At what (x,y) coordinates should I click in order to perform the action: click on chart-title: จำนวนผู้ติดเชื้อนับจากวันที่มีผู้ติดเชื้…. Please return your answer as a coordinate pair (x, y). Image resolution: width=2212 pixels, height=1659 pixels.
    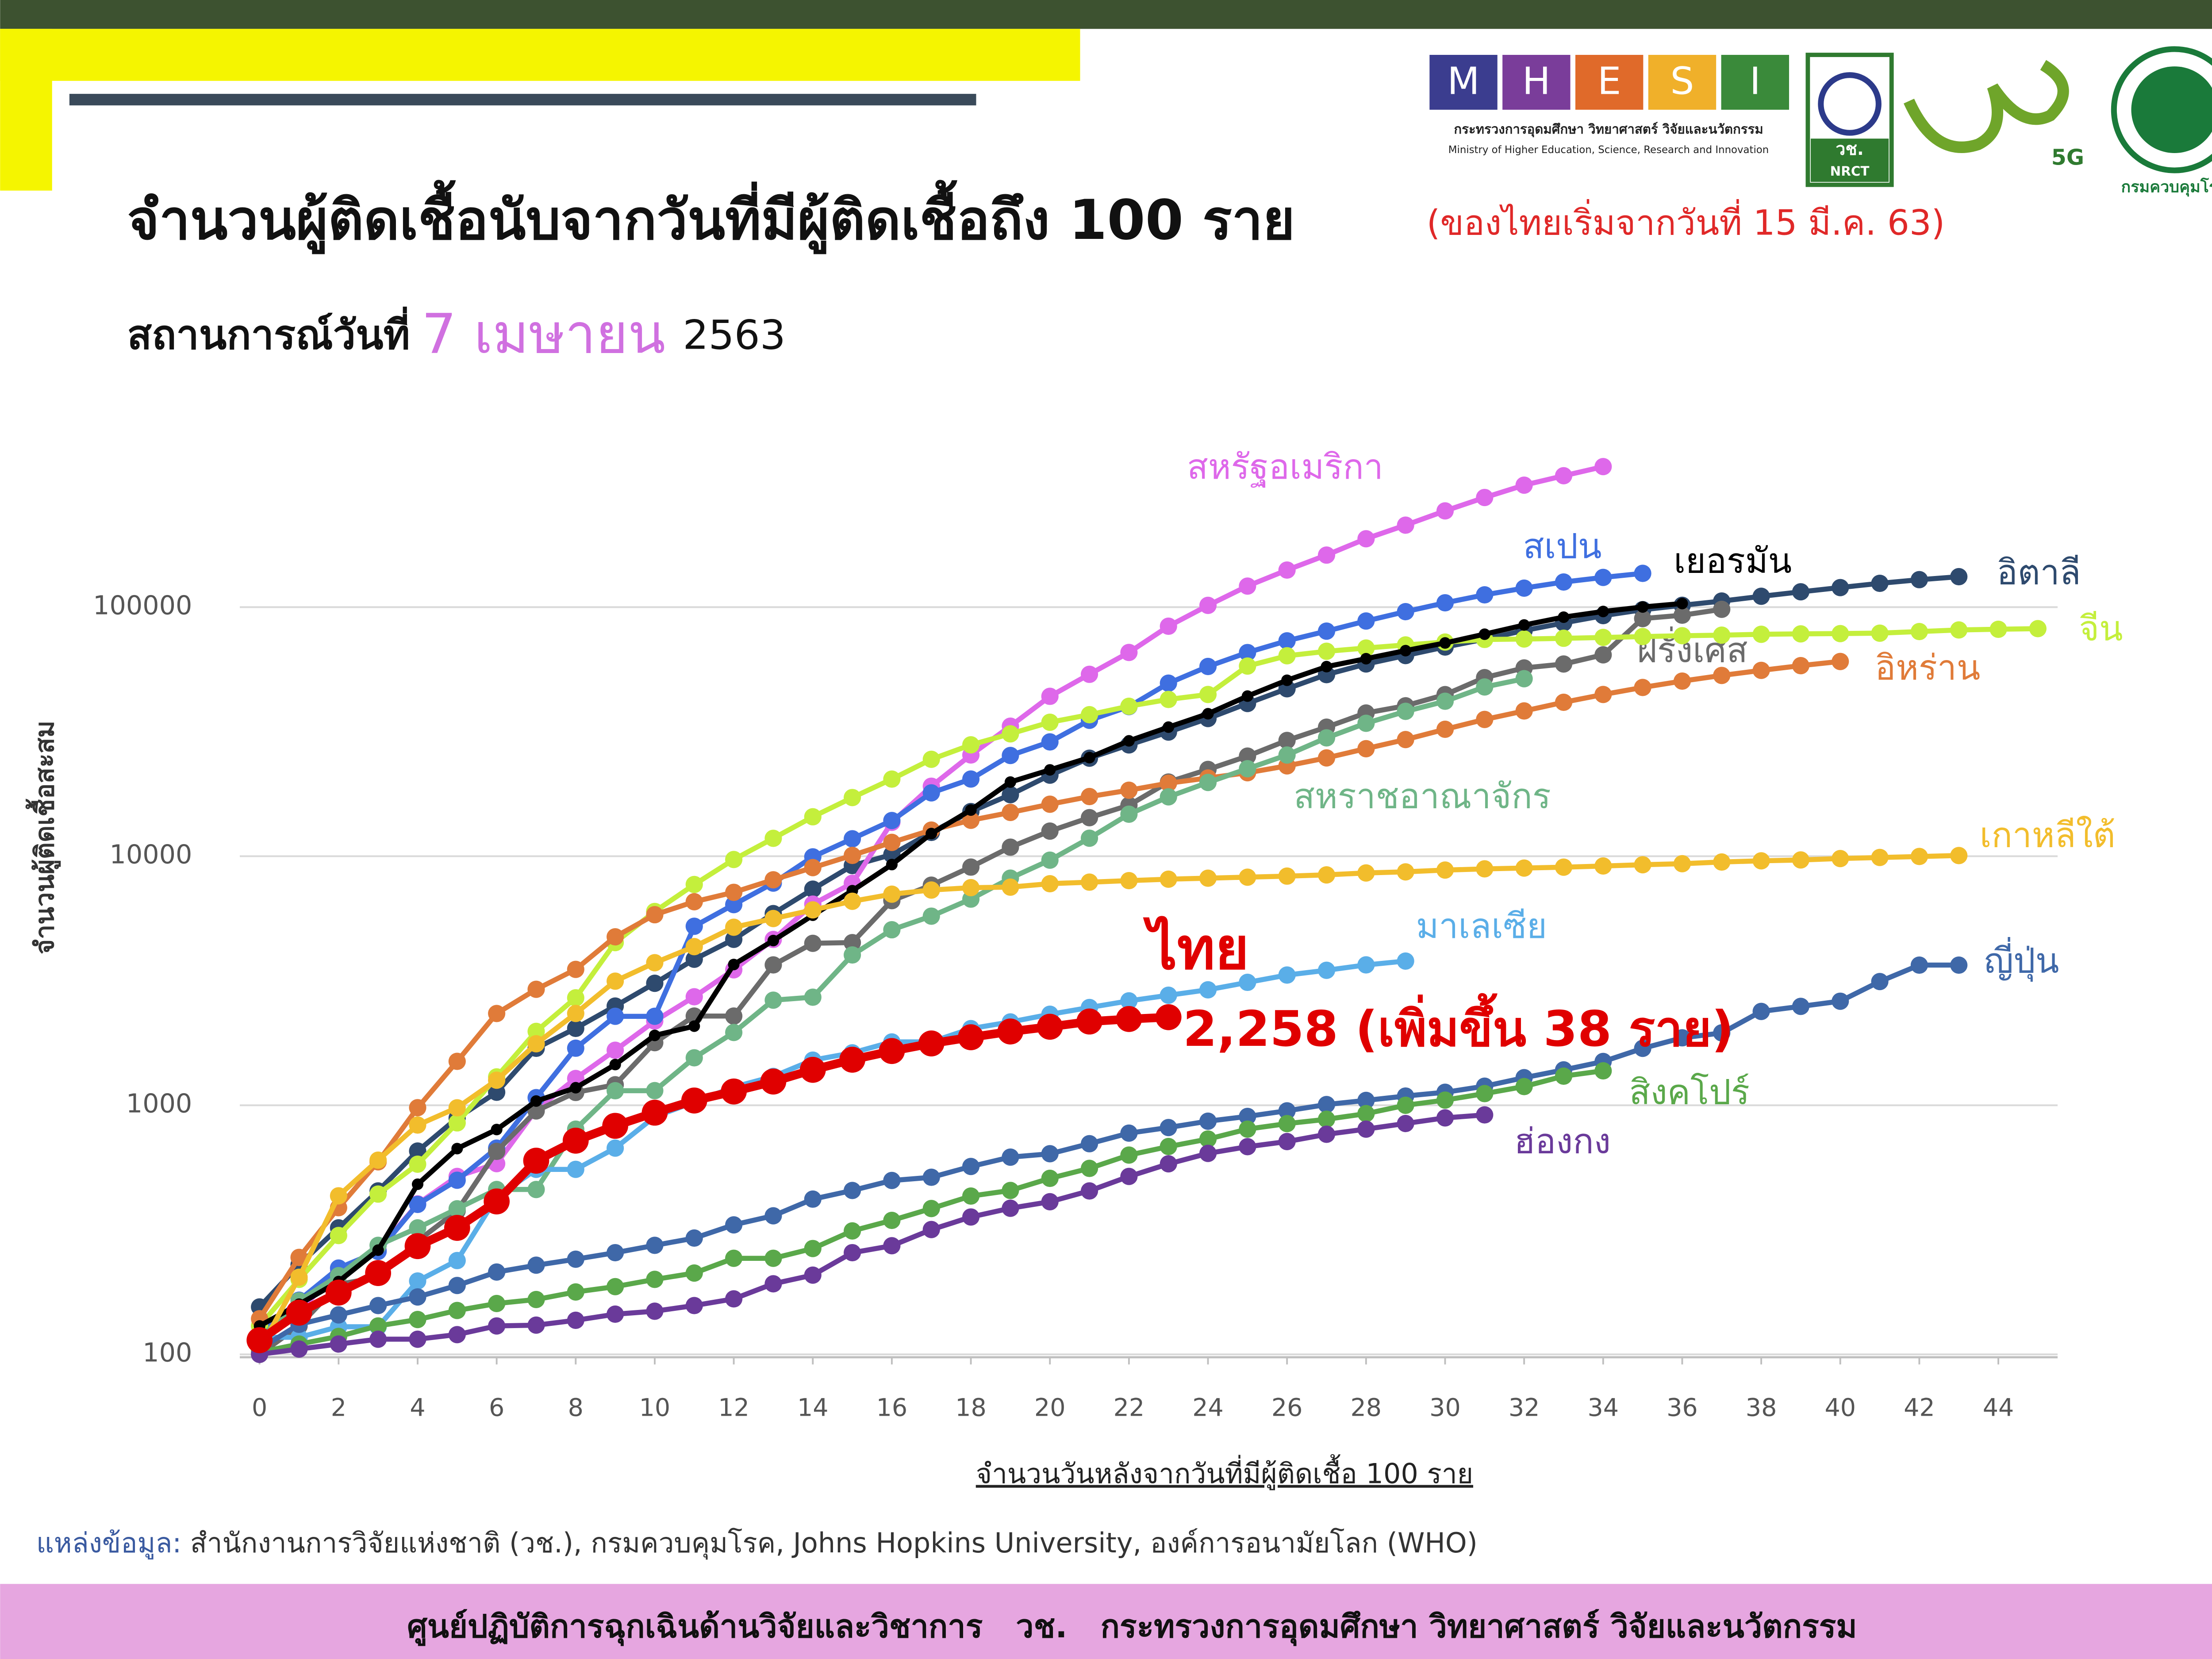
    Looking at the image, I should click on (711, 217).